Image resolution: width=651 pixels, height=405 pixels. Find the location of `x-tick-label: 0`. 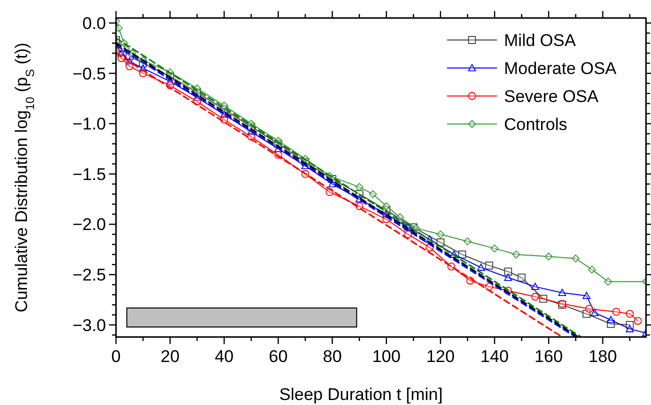

x-tick-label: 0 is located at coordinates (116, 356).